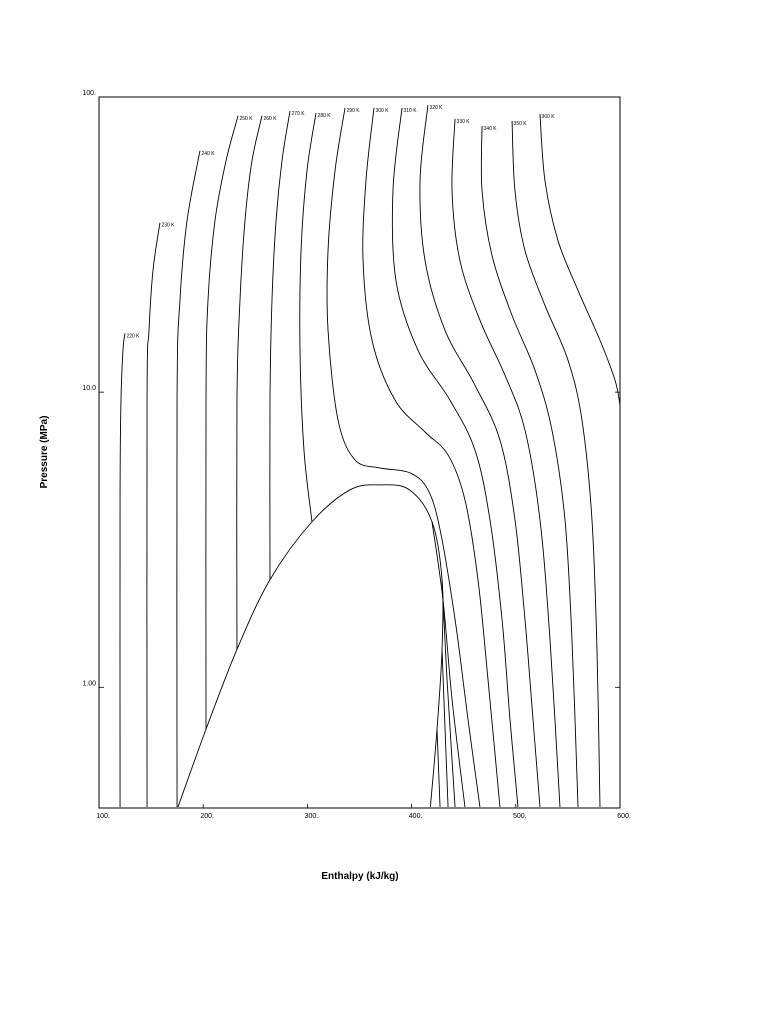 The image size is (768, 1024). What do you see at coordinates (416, 816) in the screenshot?
I see `x-tick-label: 400.` at bounding box center [416, 816].